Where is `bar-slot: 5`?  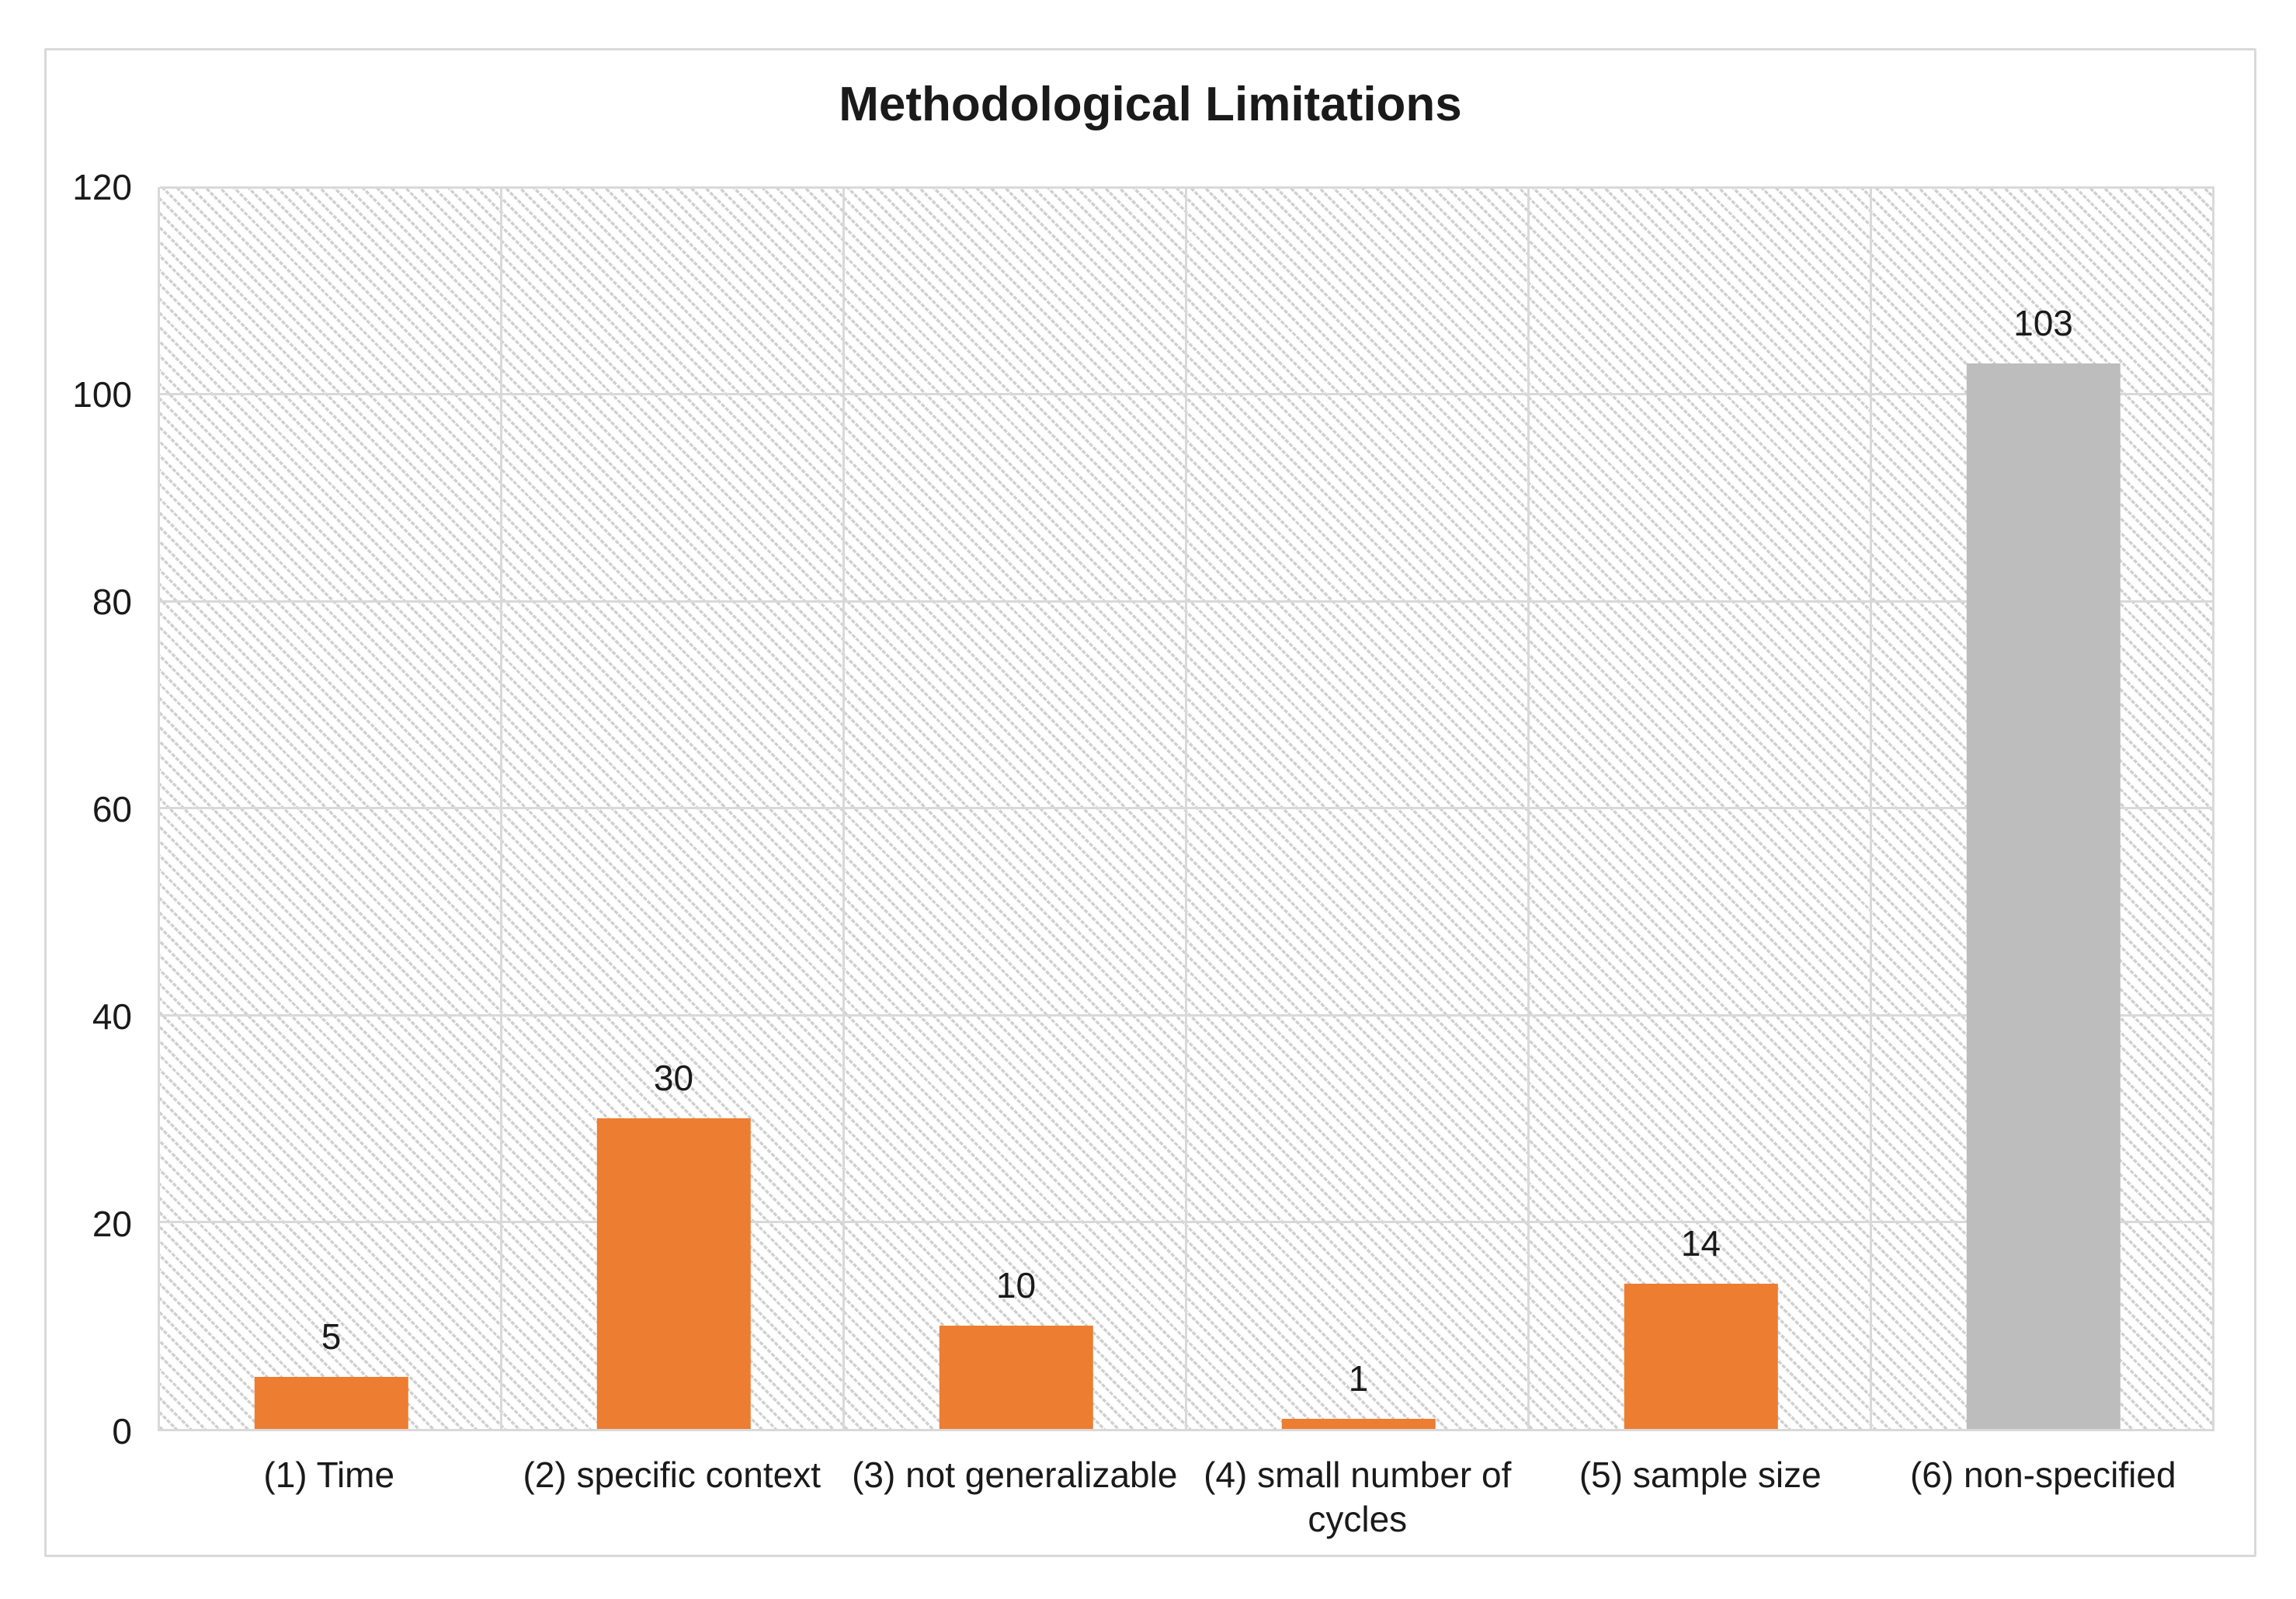
bar-slot: 5 is located at coordinates (331, 808).